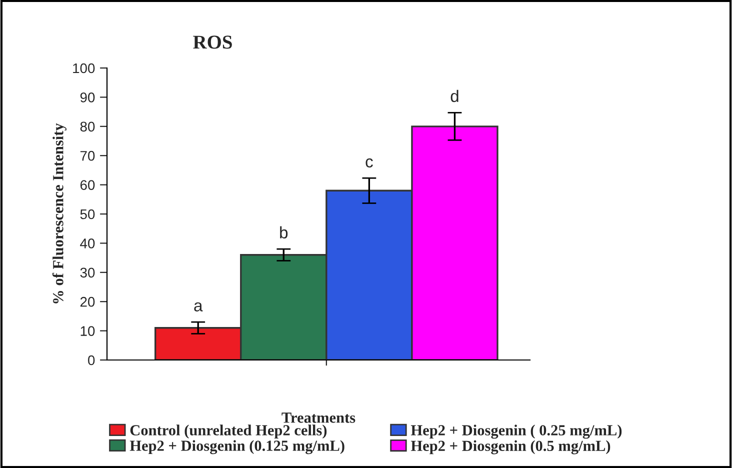 Image resolution: width=732 pixels, height=468 pixels. Describe the element at coordinates (87, 301) in the screenshot. I see `y-tick-label: 20` at that location.